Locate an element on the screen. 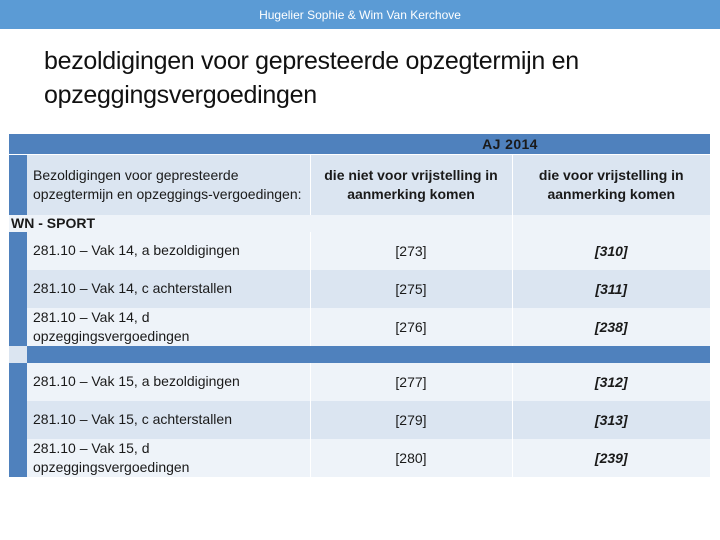 The height and width of the screenshot is (540, 720). row-col1-value: [273] is located at coordinates (411, 250).